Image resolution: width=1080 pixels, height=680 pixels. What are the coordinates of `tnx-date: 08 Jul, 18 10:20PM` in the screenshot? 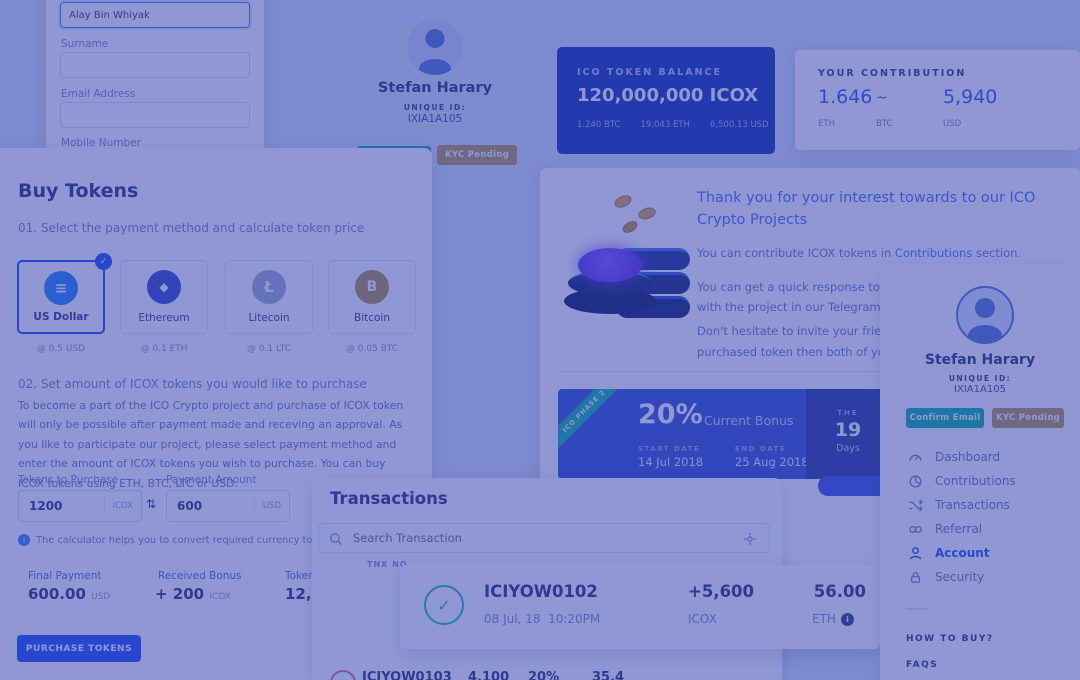 It's located at (542, 619).